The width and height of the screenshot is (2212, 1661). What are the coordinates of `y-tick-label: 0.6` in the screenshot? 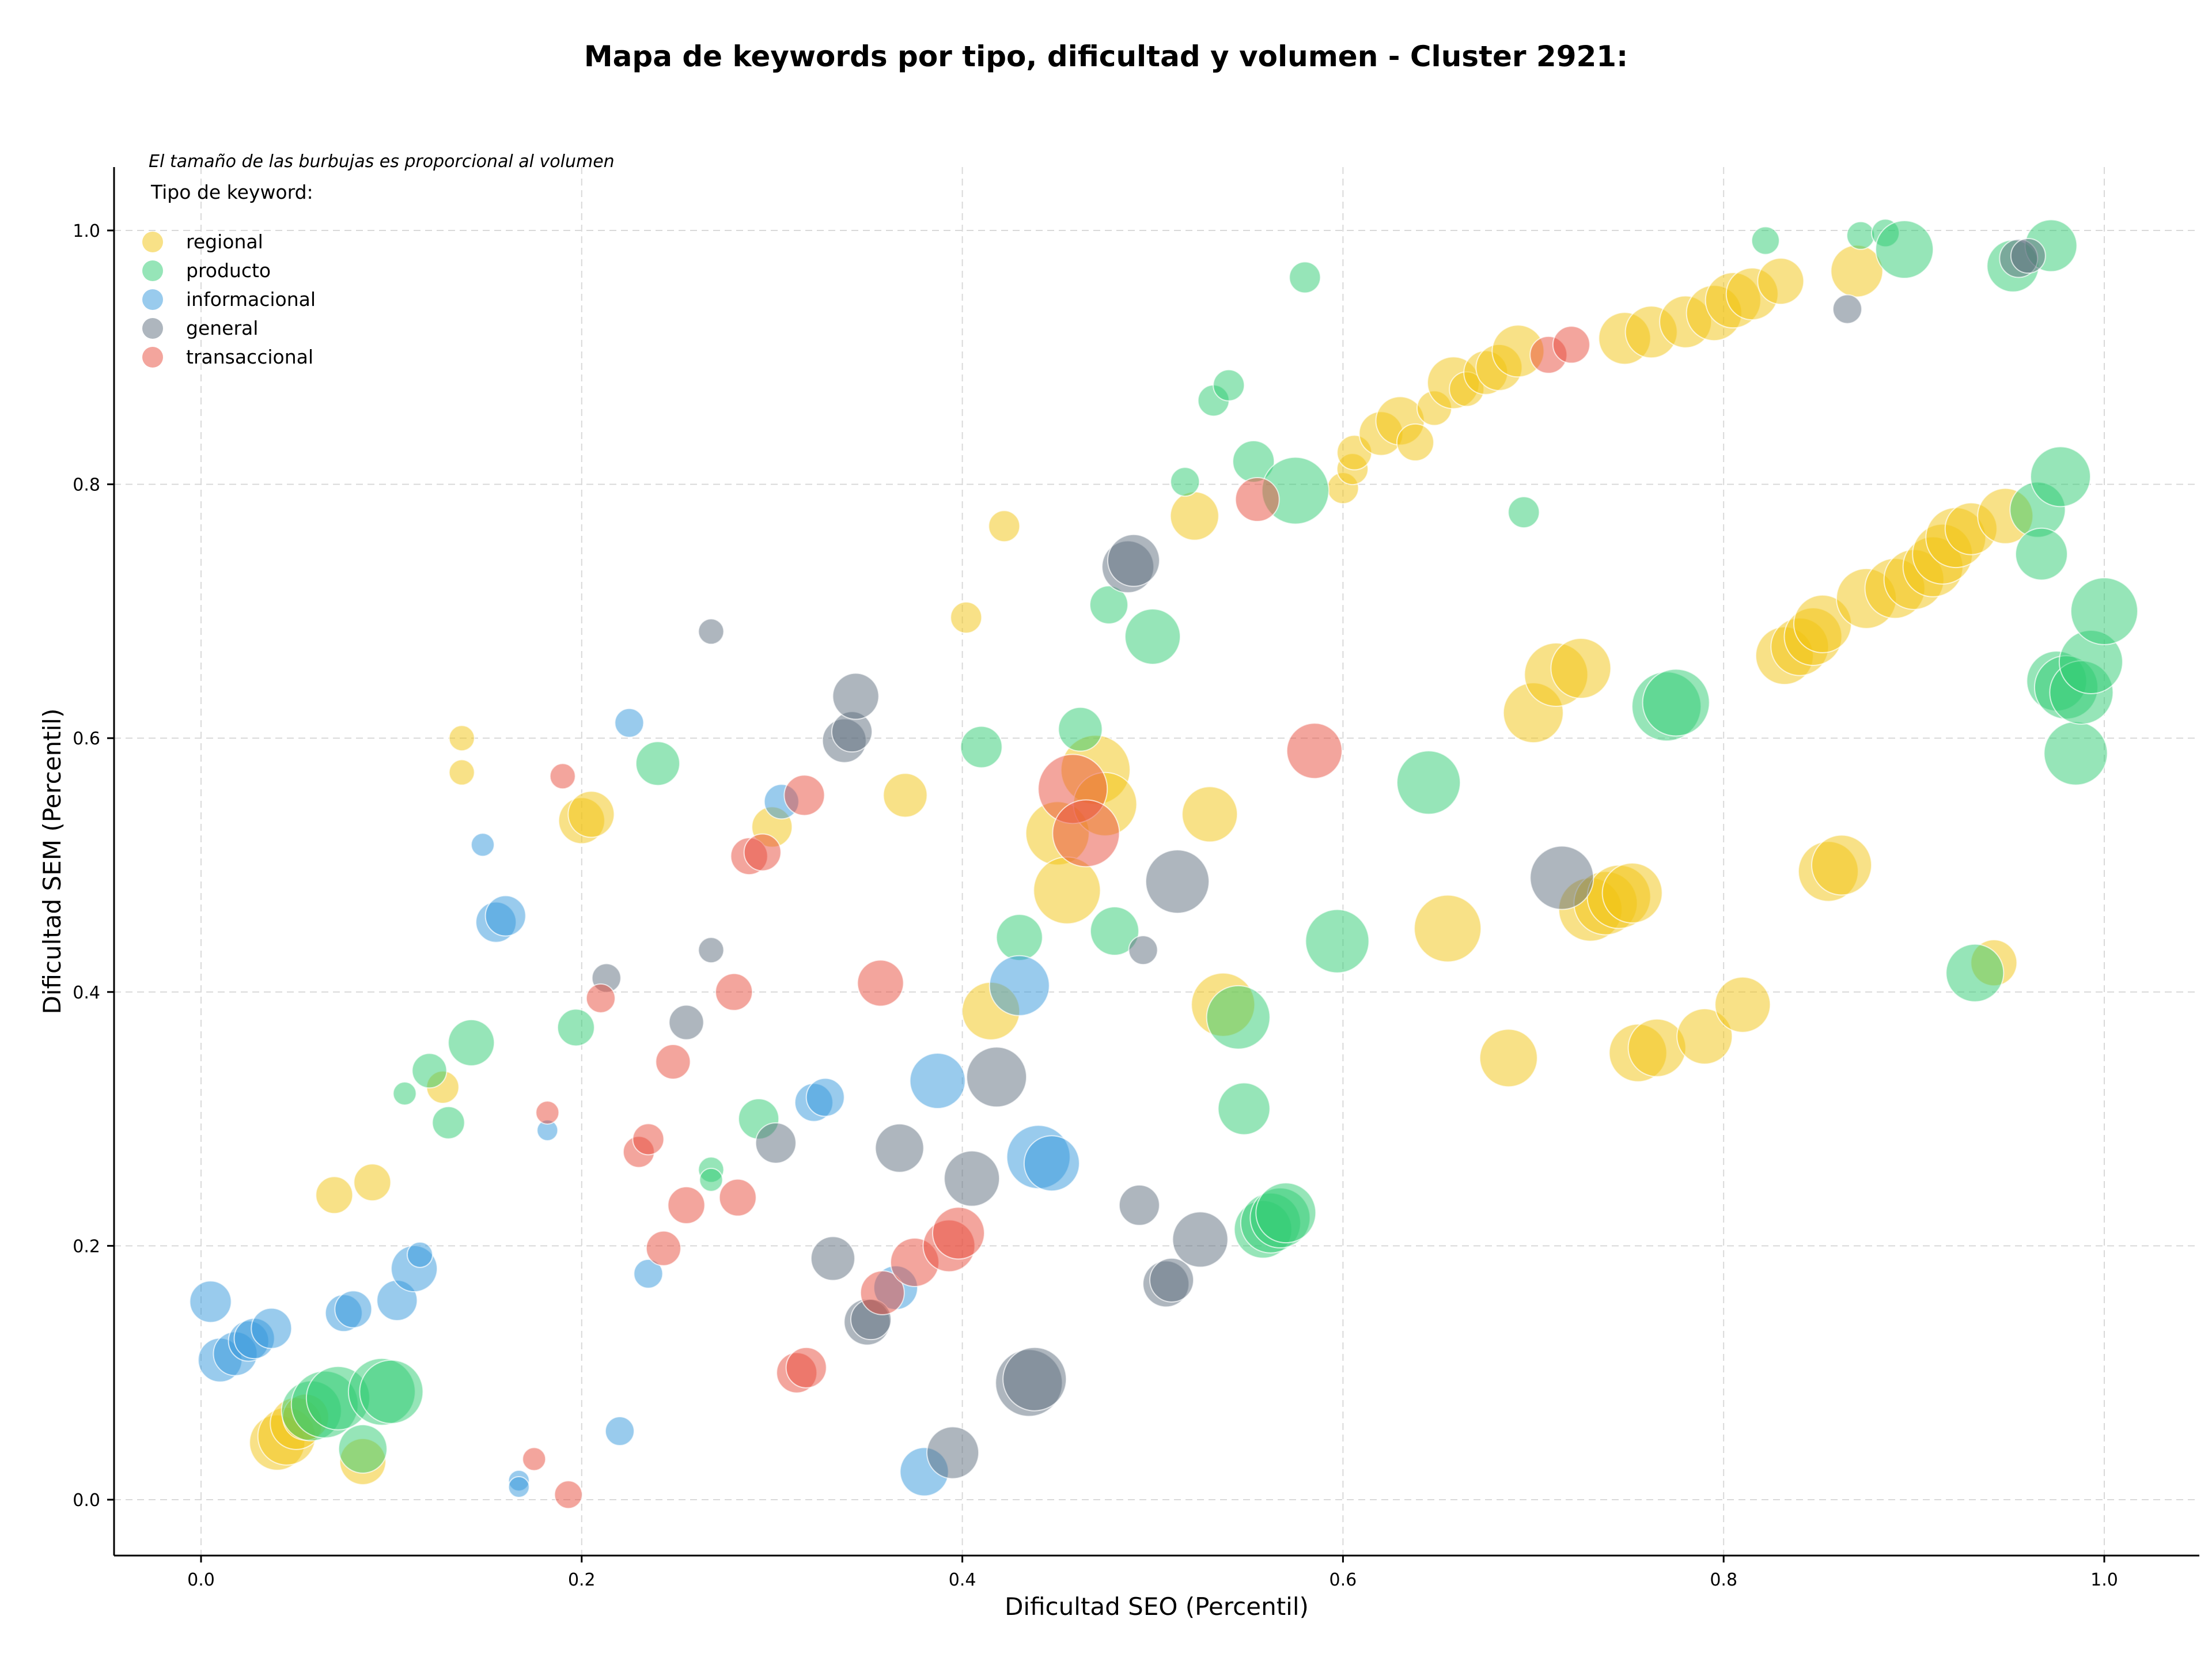 It's located at (86, 739).